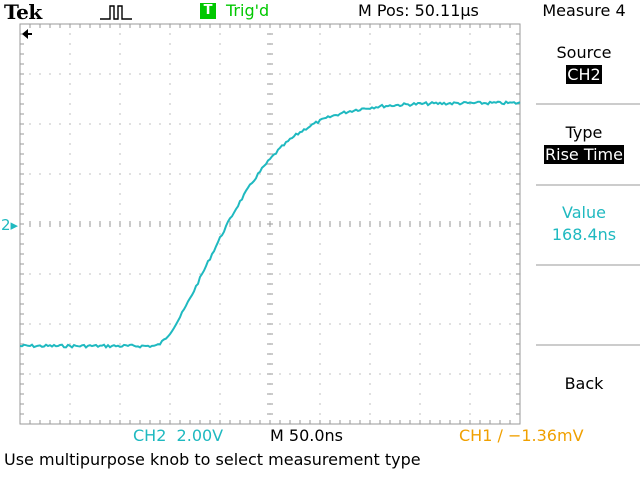 The height and width of the screenshot is (480, 640). I want to click on value-label: Value, so click(584, 212).